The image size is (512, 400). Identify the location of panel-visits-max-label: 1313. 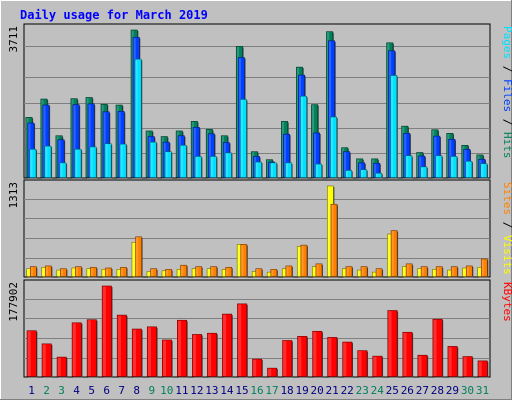
(13, 195).